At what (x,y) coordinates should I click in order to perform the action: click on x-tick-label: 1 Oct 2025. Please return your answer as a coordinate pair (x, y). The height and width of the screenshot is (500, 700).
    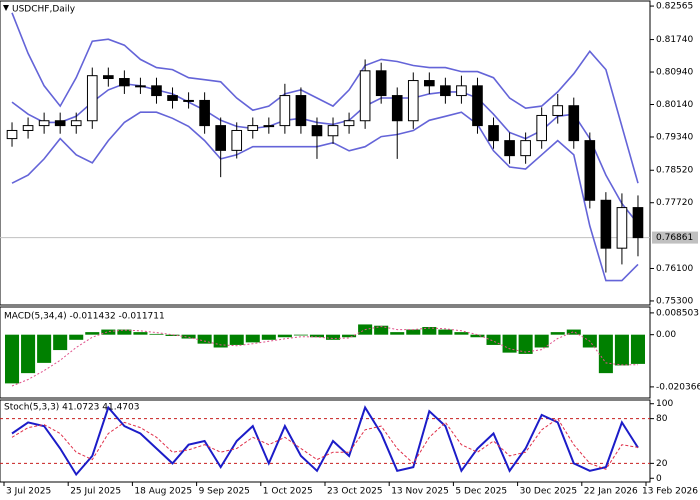
    Looking at the image, I should click on (288, 492).